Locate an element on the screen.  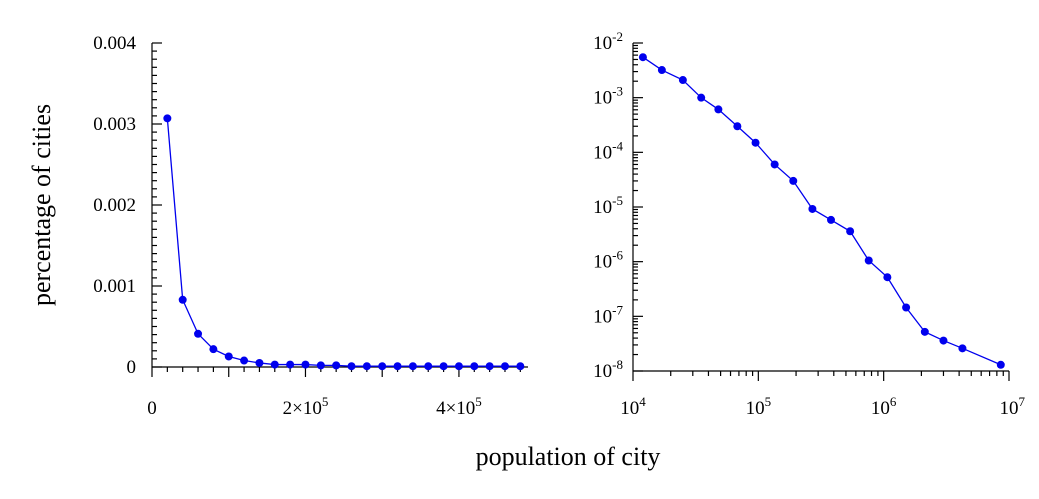
x-tick-label: 0 is located at coordinates (152, 408).